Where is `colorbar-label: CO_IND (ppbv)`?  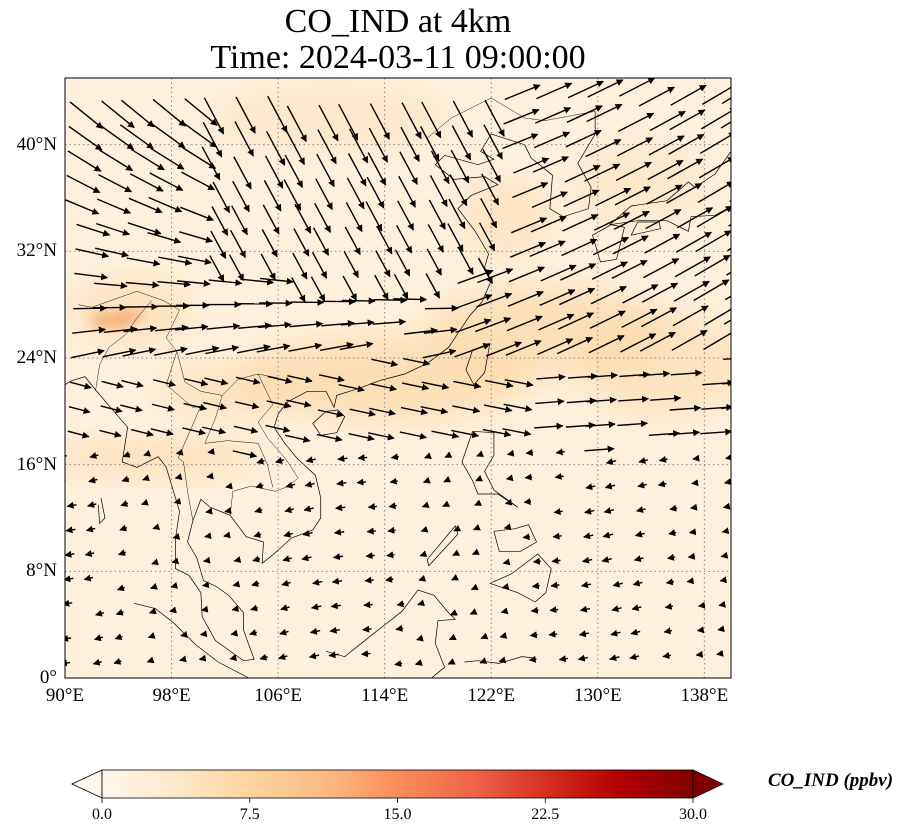
colorbar-label: CO_IND (ppbv) is located at coordinates (831, 780).